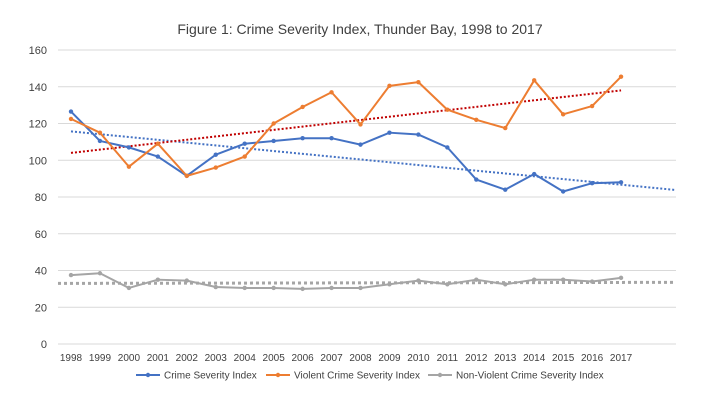  Describe the element at coordinates (534, 358) in the screenshot. I see `x-tick-label: 2014` at that location.